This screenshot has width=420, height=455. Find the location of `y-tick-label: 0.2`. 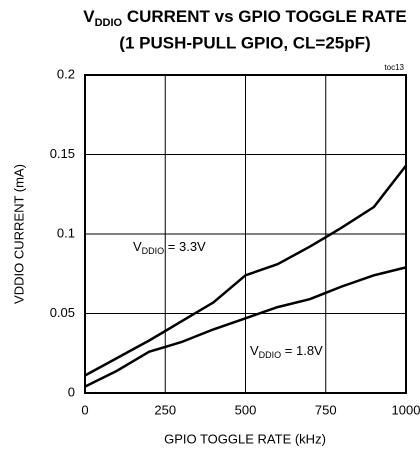

y-tick-label: 0.2 is located at coordinates (66, 73).